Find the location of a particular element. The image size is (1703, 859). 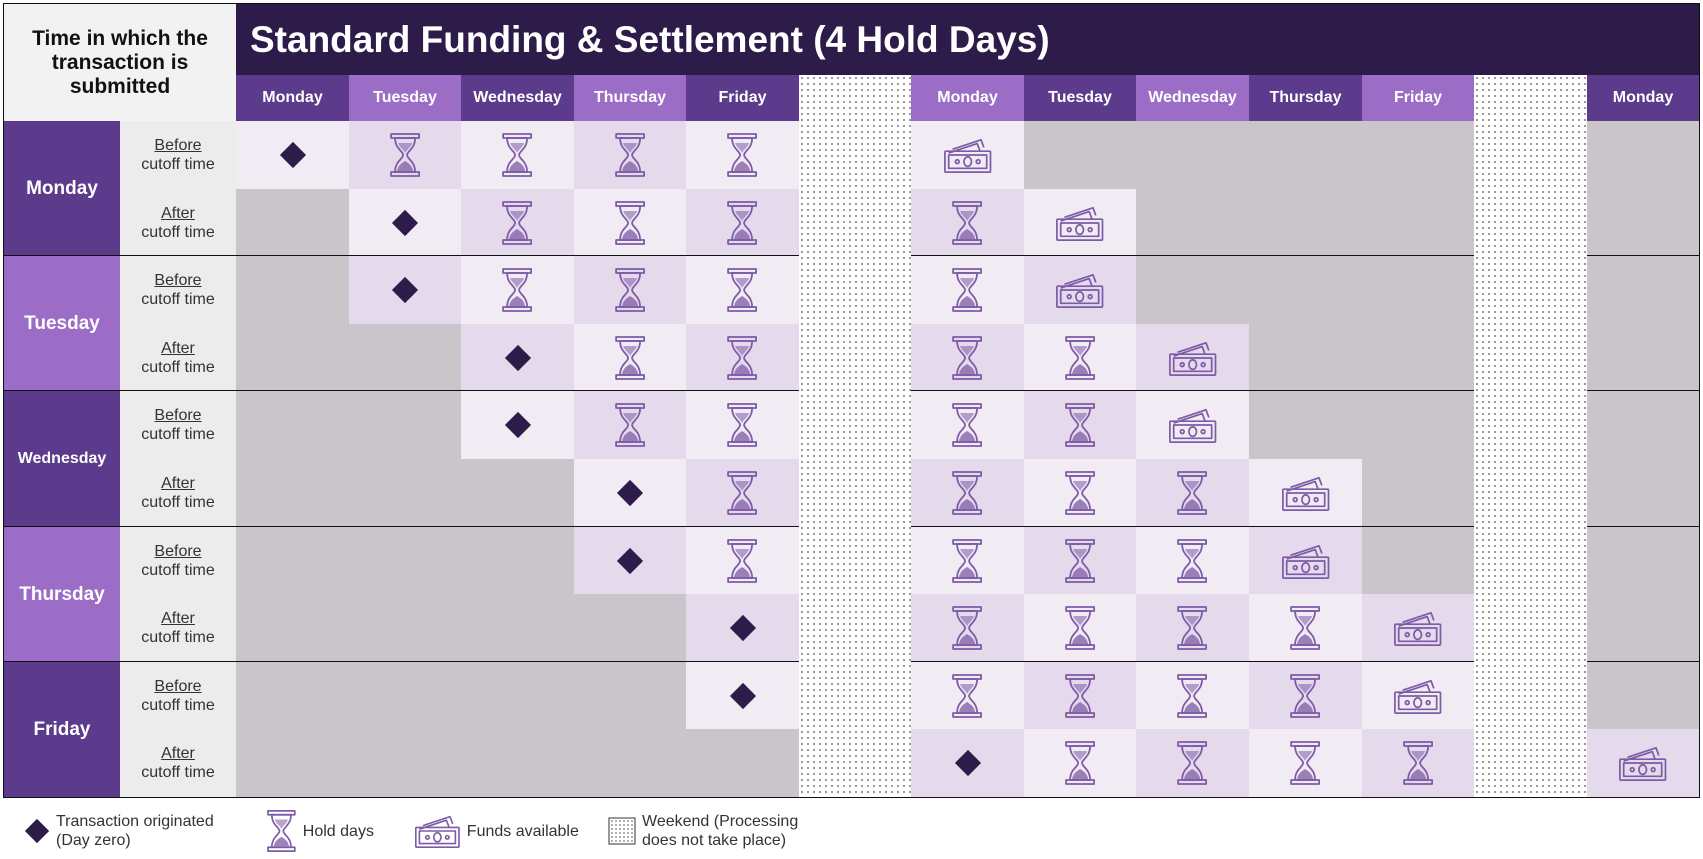

row-header-monday: Monday is located at coordinates (62, 188).